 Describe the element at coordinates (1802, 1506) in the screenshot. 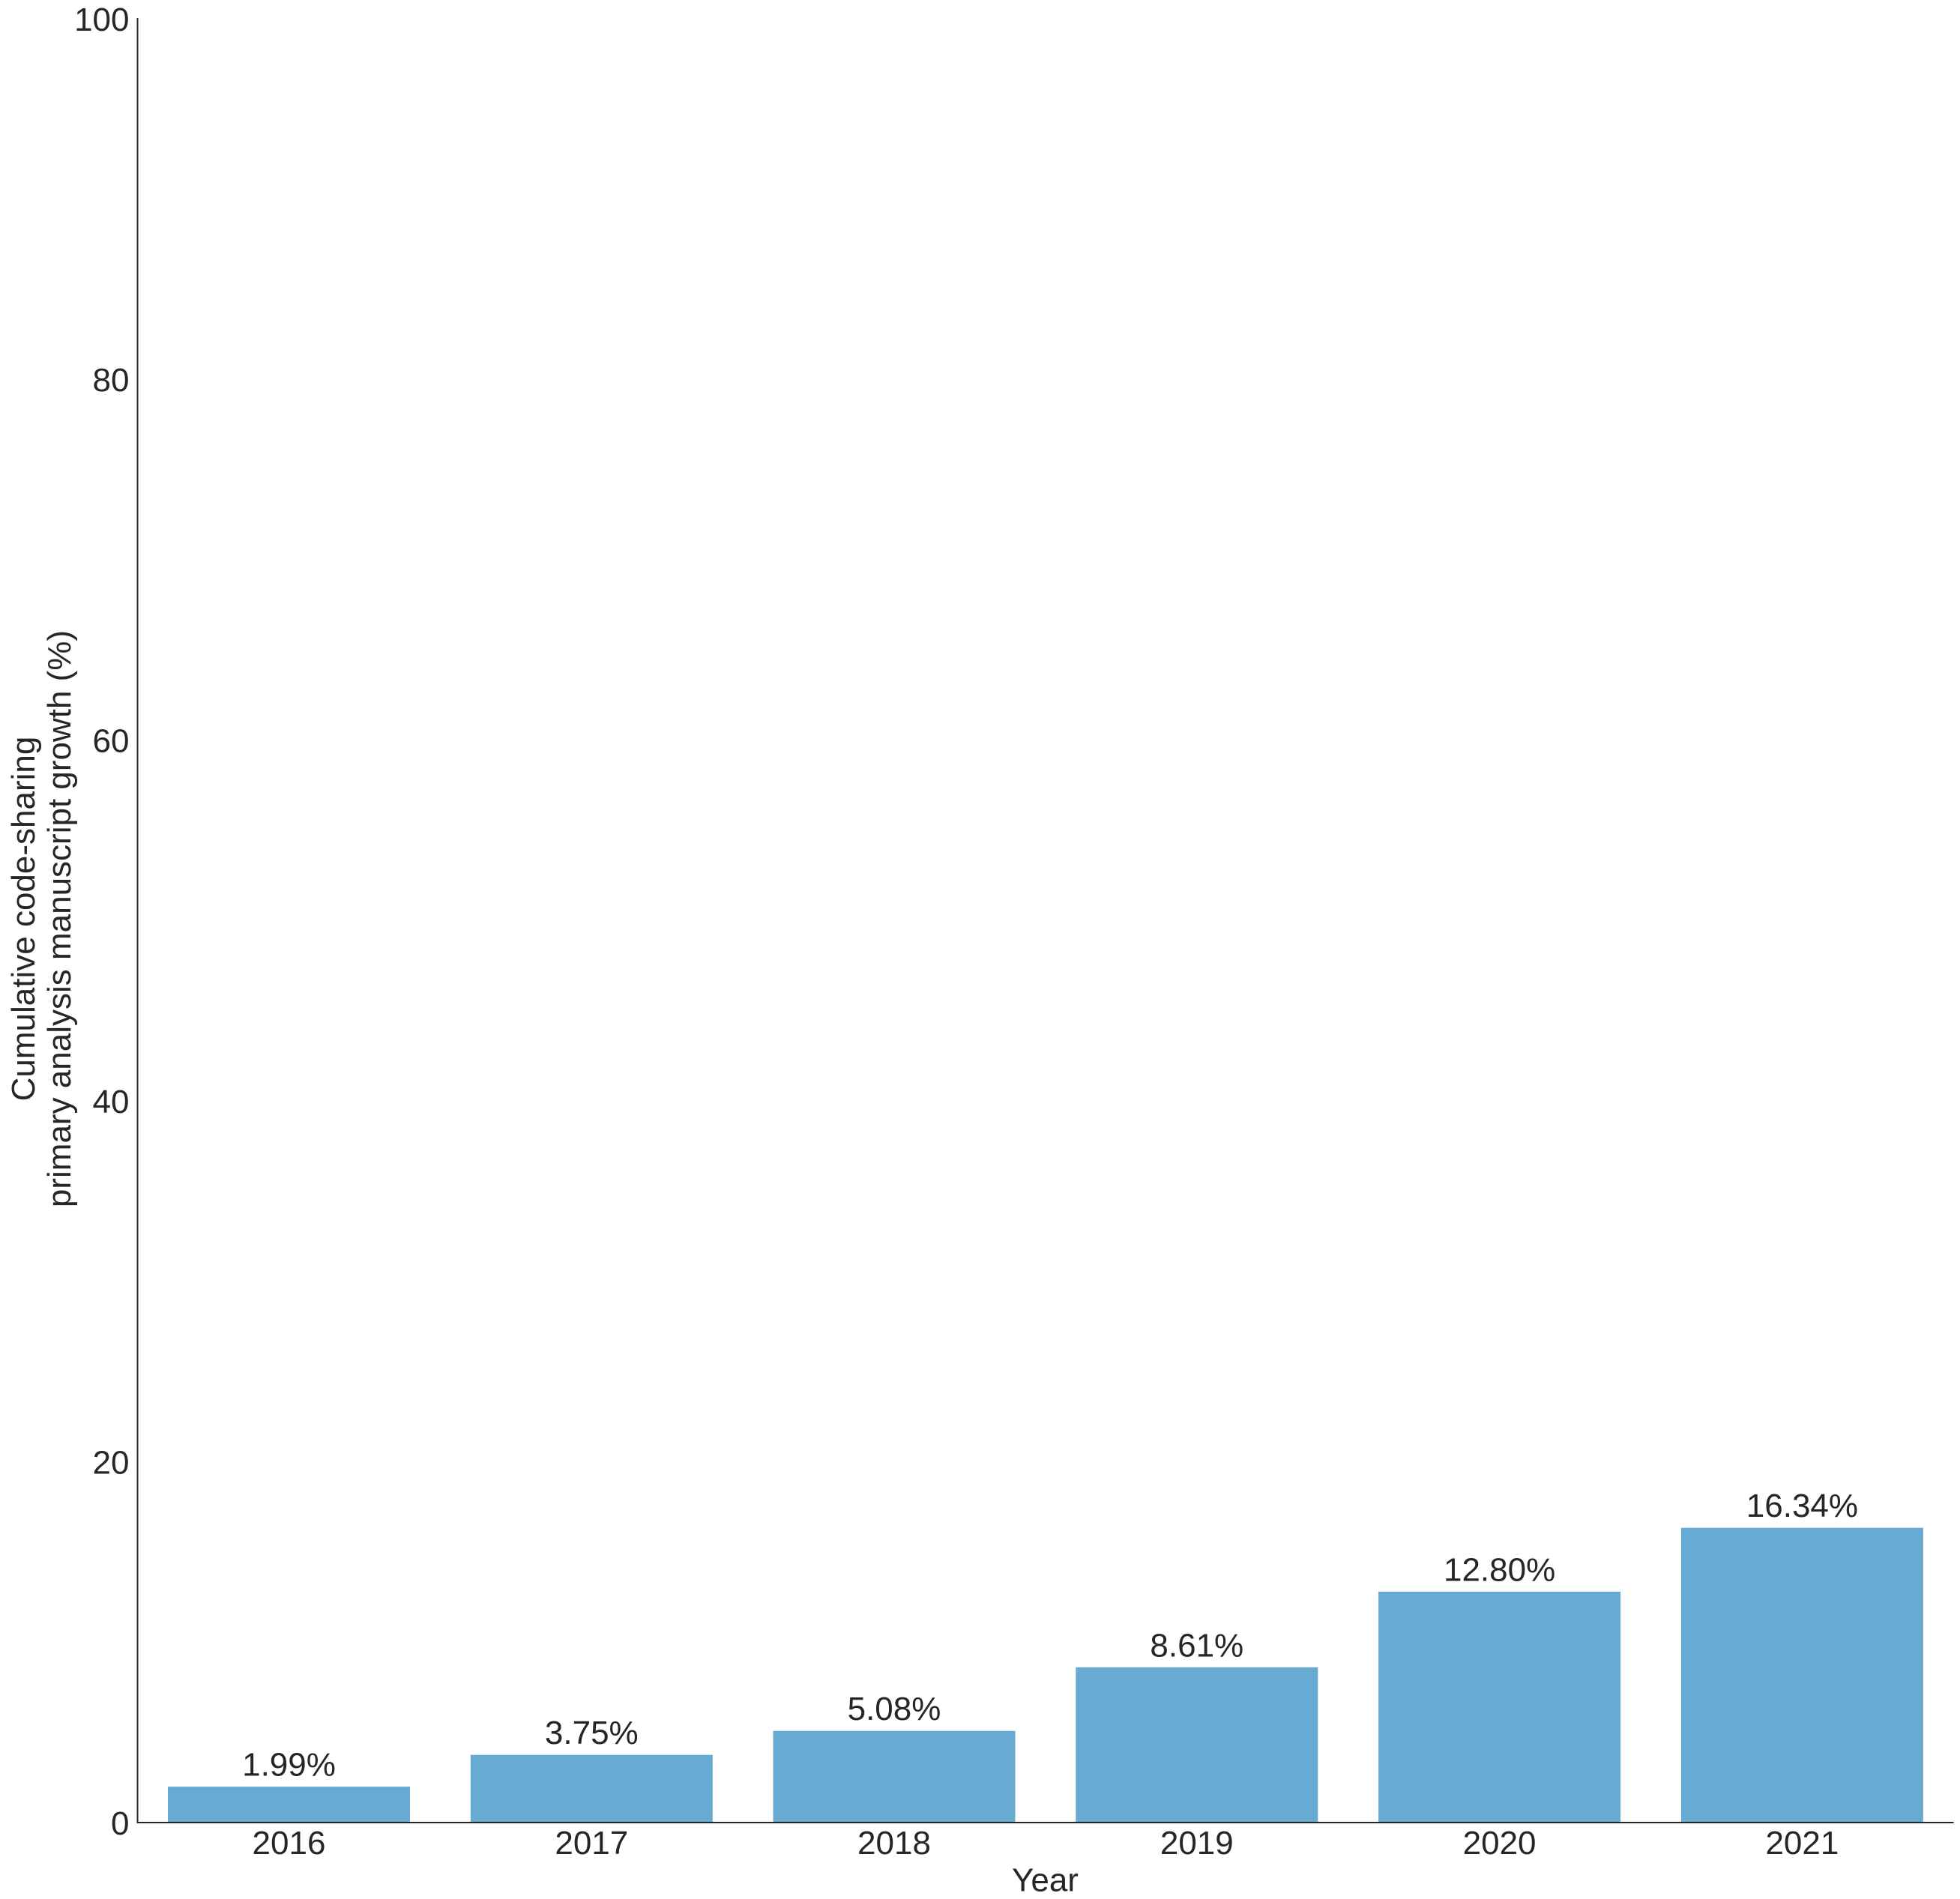

I see `svg-text: 16.34%` at that location.